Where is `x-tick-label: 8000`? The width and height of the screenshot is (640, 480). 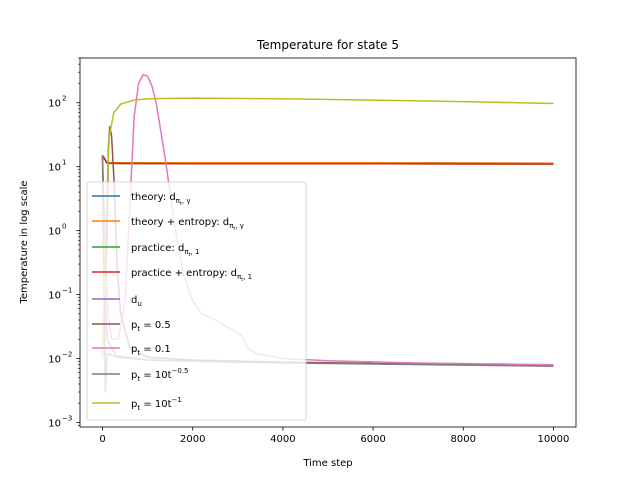 x-tick-label: 8000 is located at coordinates (463, 439).